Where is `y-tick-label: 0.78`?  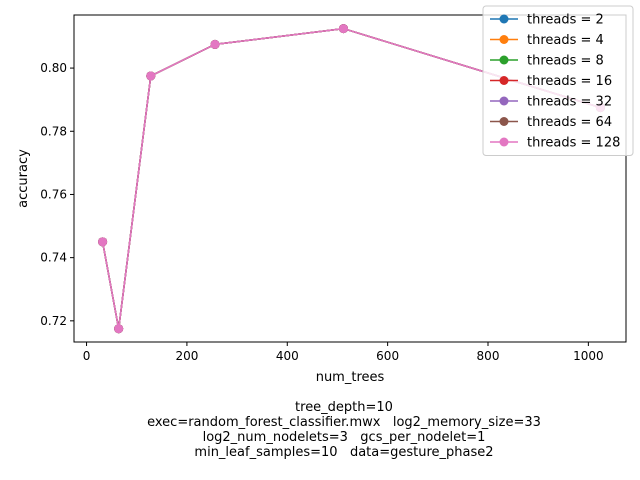 y-tick-label: 0.78 is located at coordinates (53, 131).